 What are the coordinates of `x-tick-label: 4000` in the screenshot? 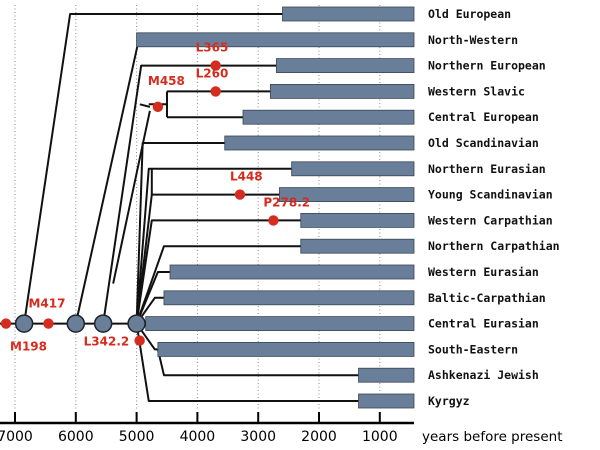 It's located at (198, 437).